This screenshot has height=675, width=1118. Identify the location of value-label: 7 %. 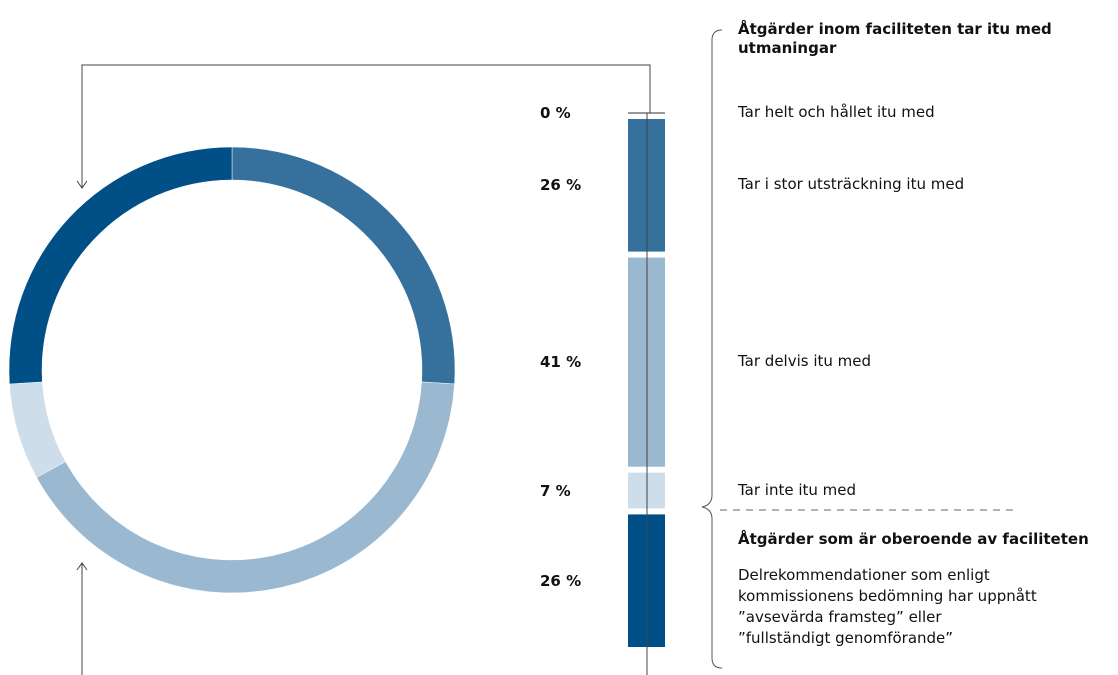
(555, 490).